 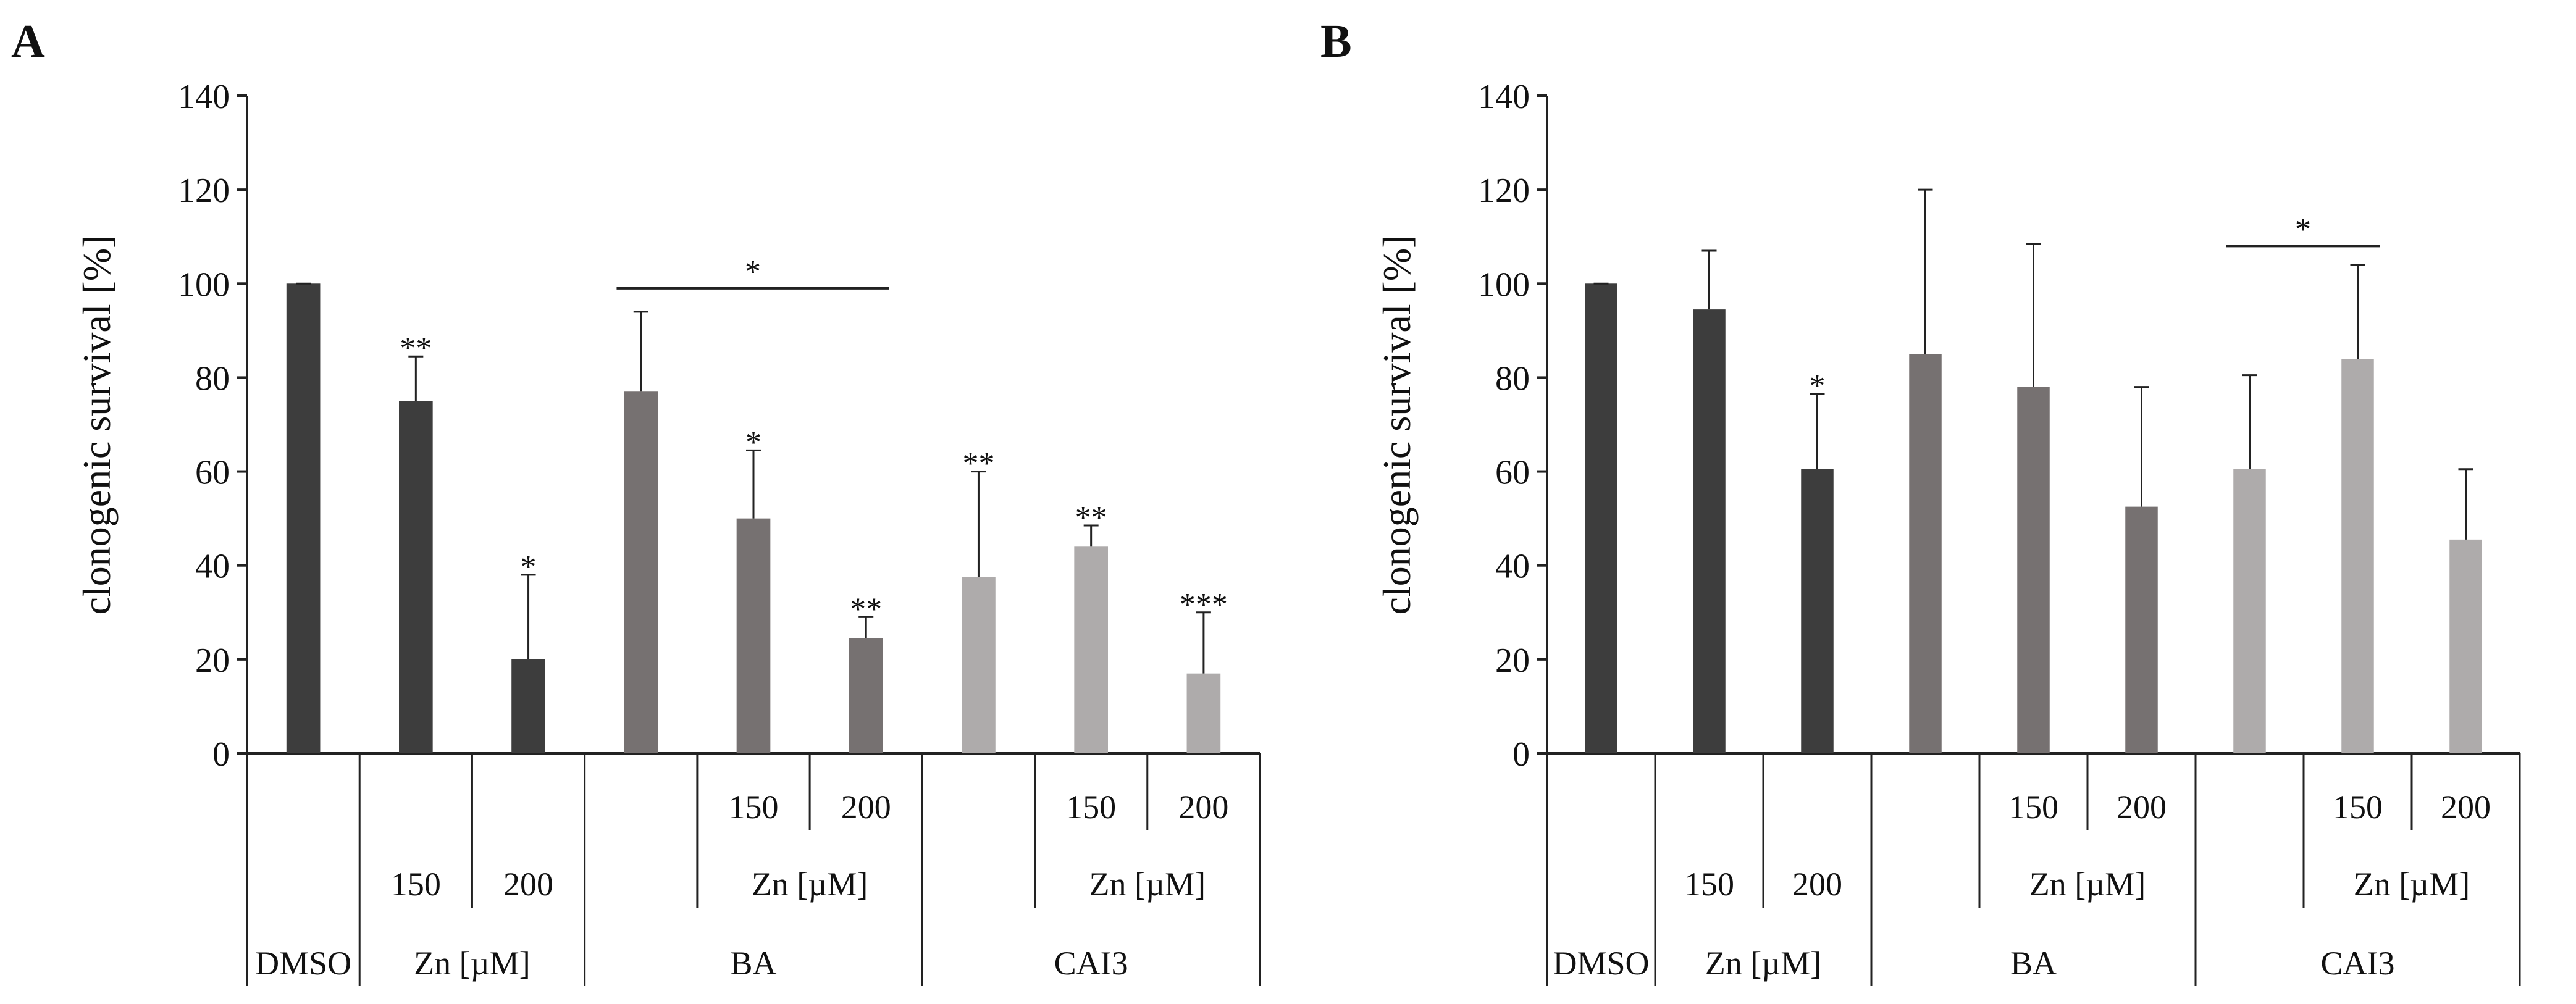 What do you see at coordinates (97, 425) in the screenshot?
I see `y-axis-title-a: clonogenic survival [%]` at bounding box center [97, 425].